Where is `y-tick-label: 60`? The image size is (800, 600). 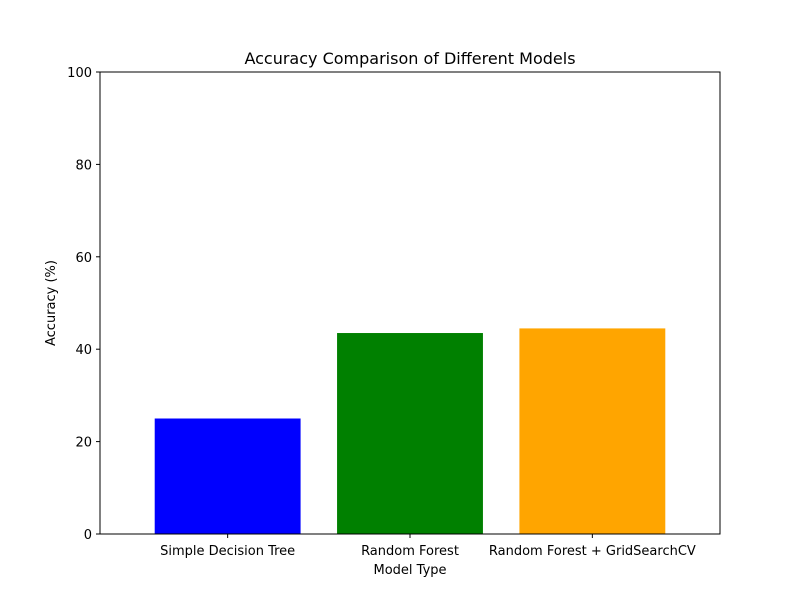 y-tick-label: 60 is located at coordinates (83, 258).